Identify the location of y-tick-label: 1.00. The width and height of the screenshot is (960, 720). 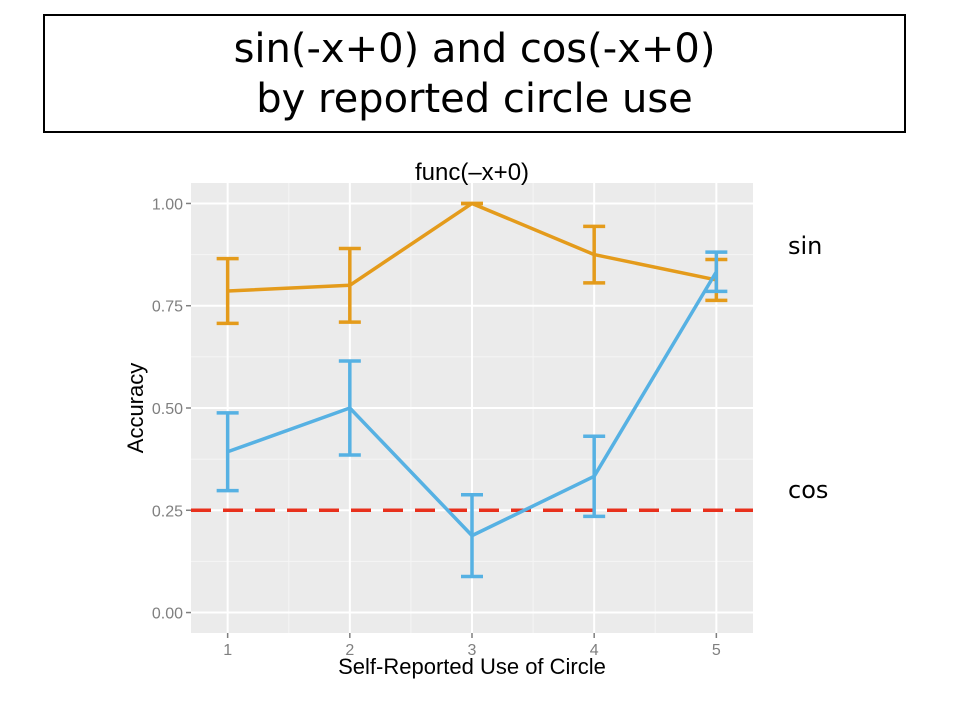
(167, 204).